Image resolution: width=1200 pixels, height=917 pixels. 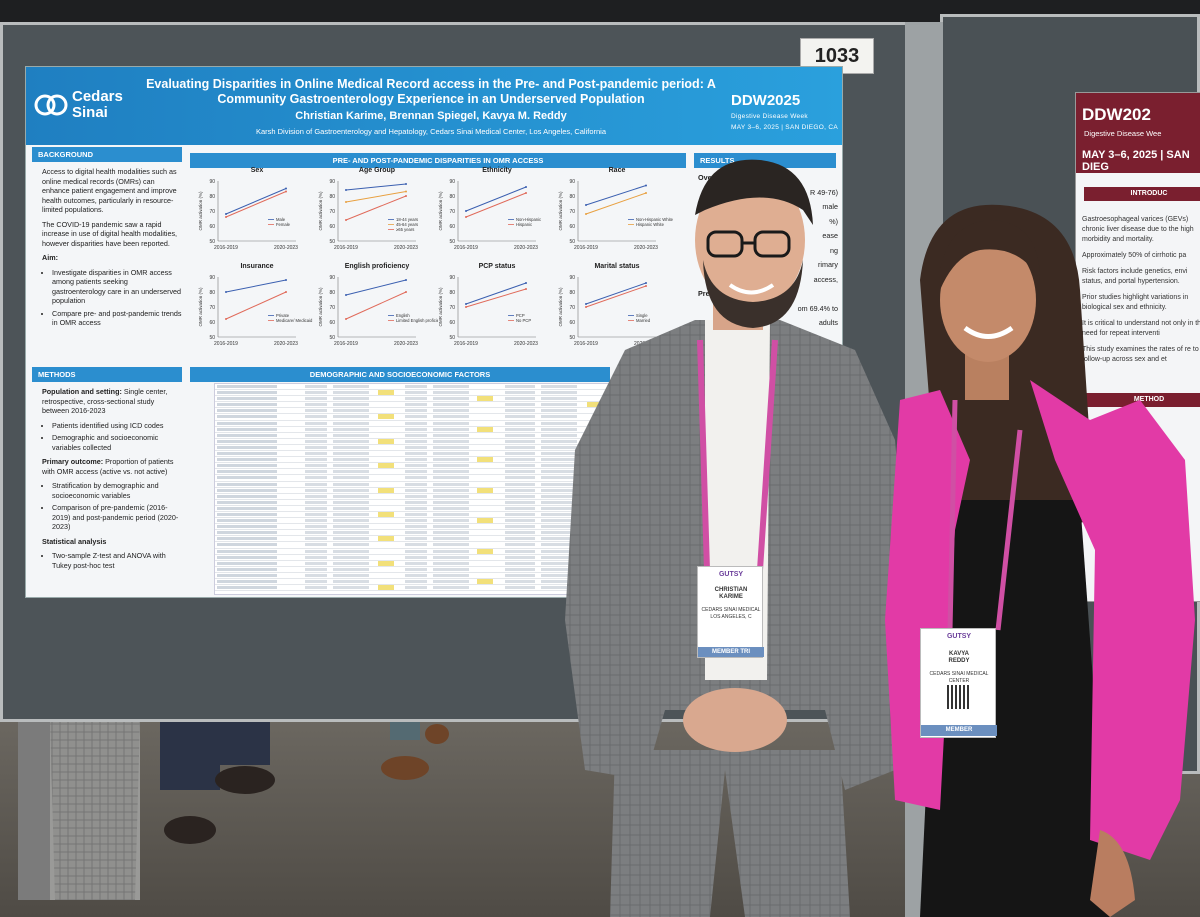 What do you see at coordinates (107, 154) in the screenshot?
I see `background-heading: BACKGROUND` at bounding box center [107, 154].